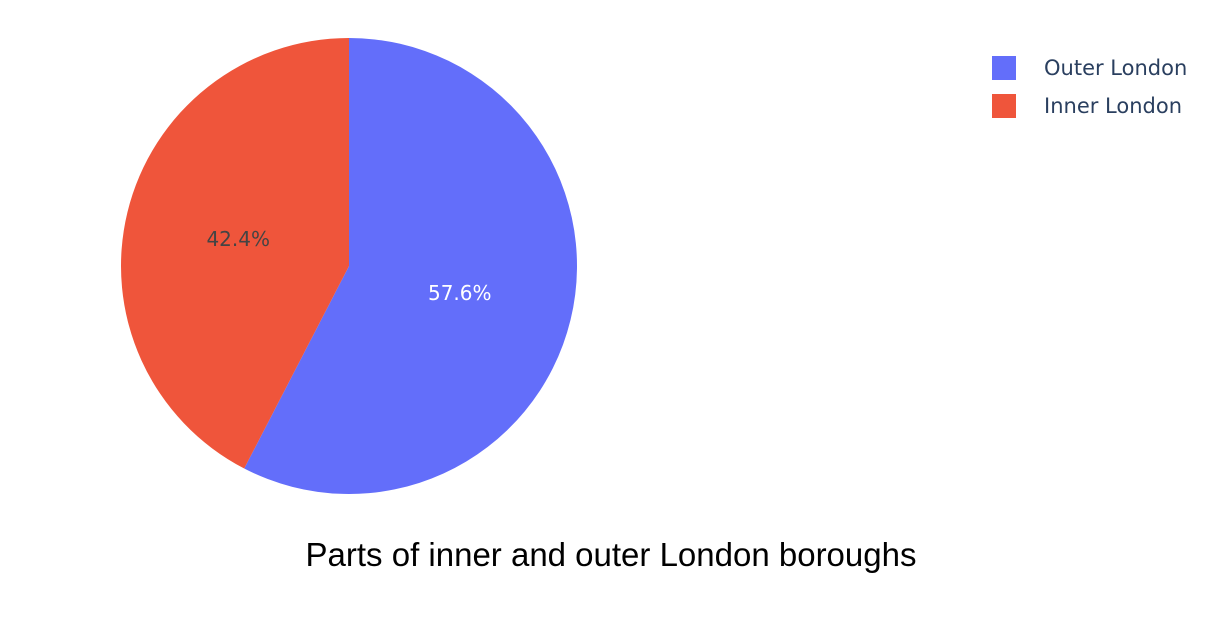 This screenshot has height=626, width=1222. I want to click on chart-title: Parts of inner and outer London boroughs, so click(611, 554).